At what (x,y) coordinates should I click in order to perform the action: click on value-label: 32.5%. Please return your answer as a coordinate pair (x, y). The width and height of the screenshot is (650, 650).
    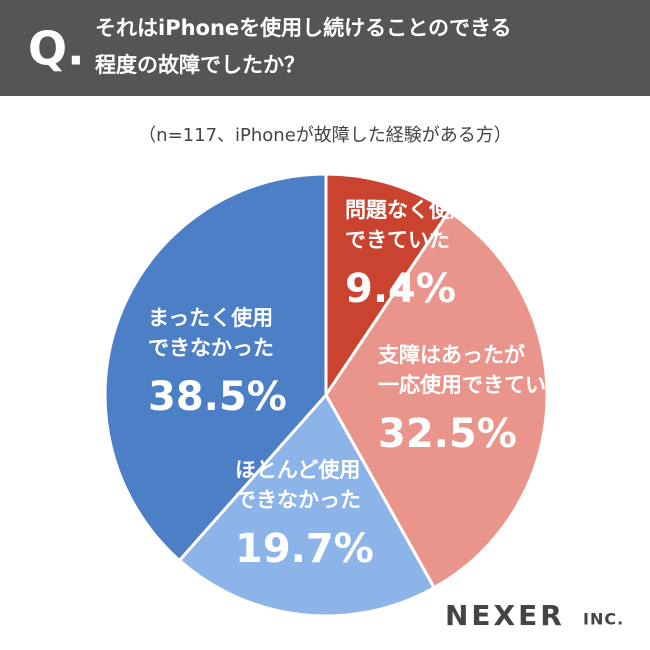
    Looking at the image, I should click on (447, 434).